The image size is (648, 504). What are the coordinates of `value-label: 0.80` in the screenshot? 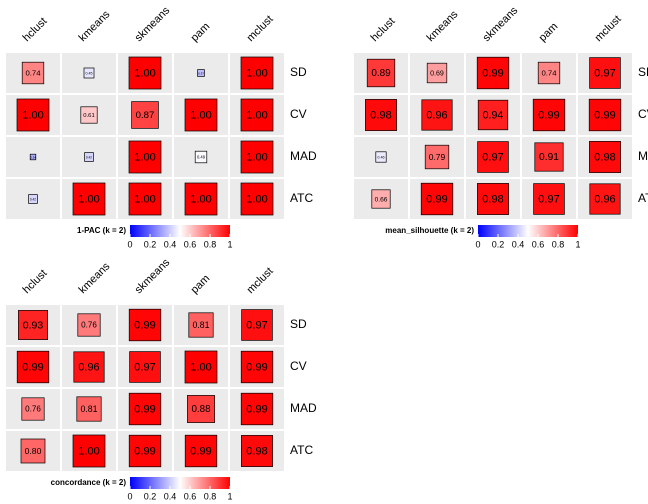 It's located at (33, 451).